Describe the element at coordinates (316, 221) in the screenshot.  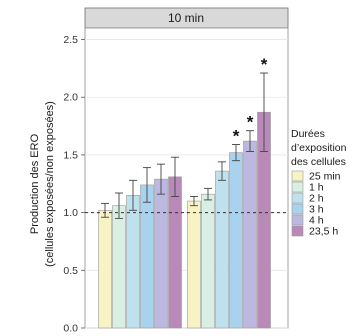
I see `legend-label: 4 h` at that location.